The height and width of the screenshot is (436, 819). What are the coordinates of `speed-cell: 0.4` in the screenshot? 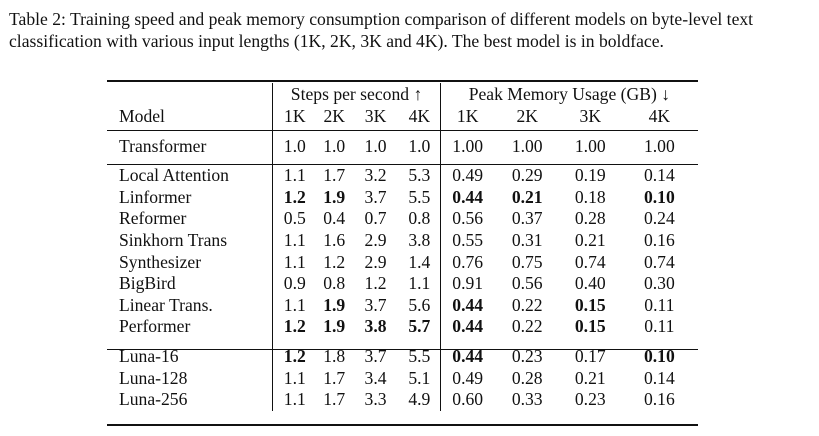 It's located at (334, 218).